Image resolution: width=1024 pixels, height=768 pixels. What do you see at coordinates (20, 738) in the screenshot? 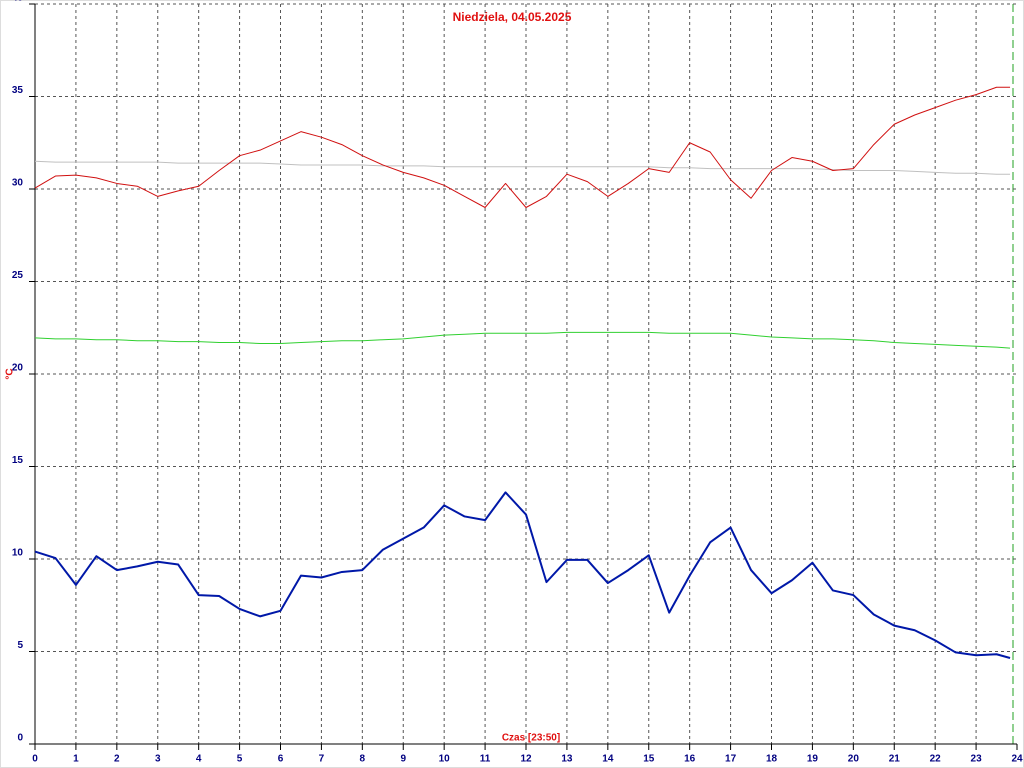
I see `y-tick-label: 0` at bounding box center [20, 738].